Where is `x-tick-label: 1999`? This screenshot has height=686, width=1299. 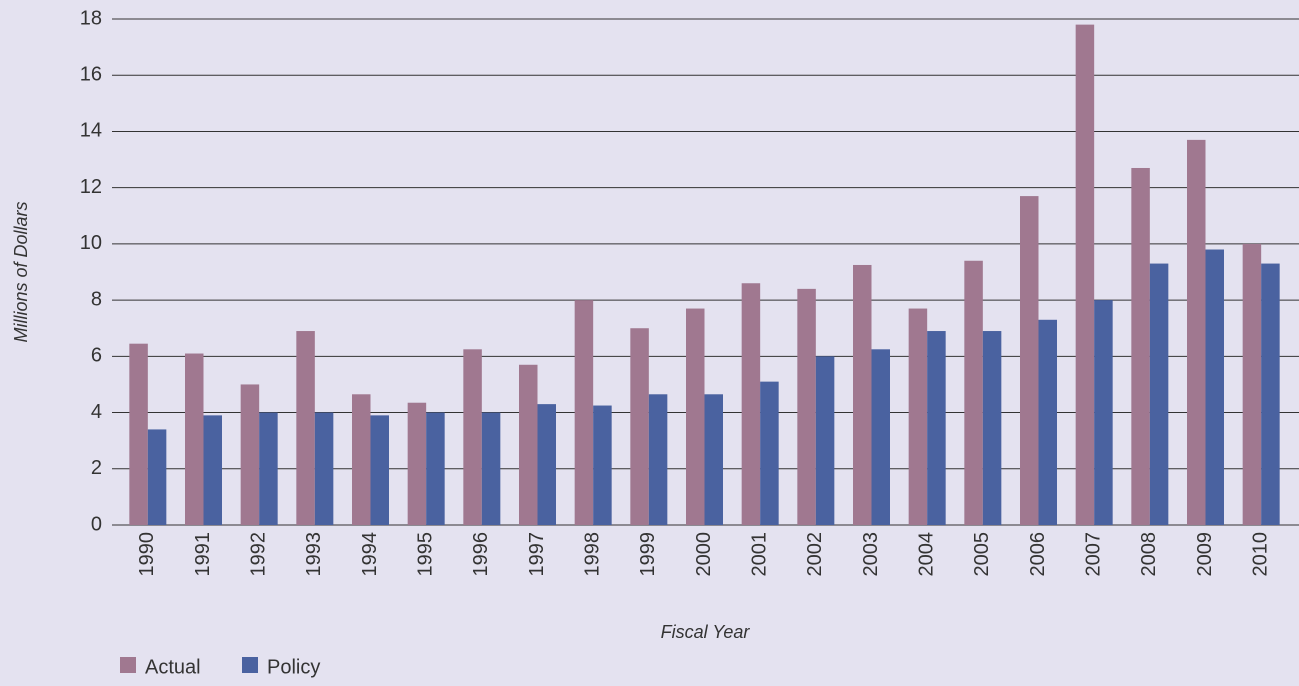
x-tick-label: 1999 is located at coordinates (648, 554).